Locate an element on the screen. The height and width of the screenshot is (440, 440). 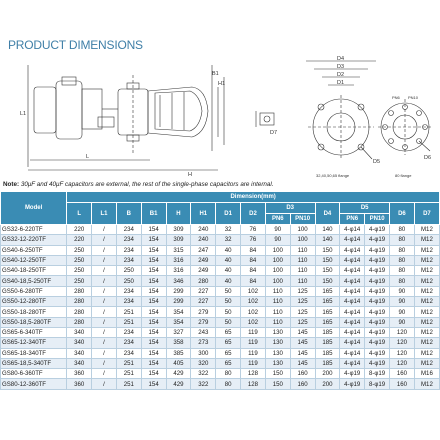
cell-d2: 119 is located at coordinates (253, 343).